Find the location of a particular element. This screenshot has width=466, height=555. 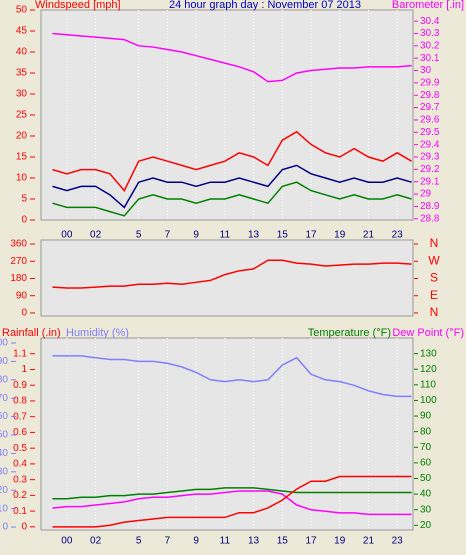

y-tick-label: 29.1 is located at coordinates (430, 181).